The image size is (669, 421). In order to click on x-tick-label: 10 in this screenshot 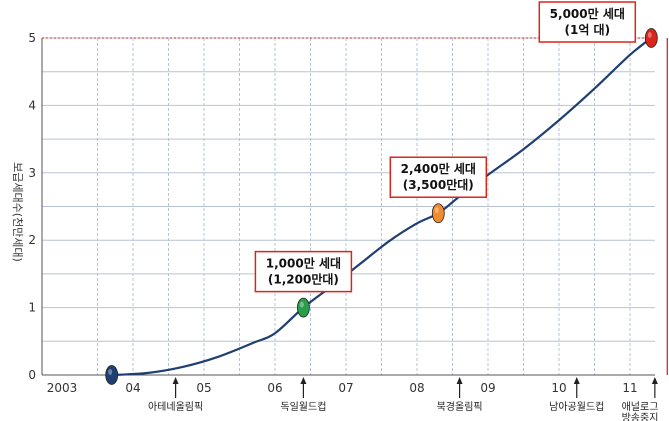, I will do `click(558, 388)`.